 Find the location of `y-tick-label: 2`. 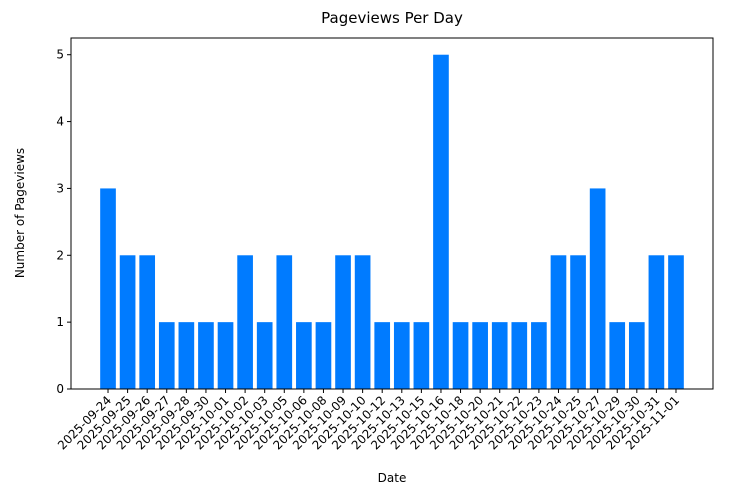

y-tick-label: 2 is located at coordinates (60, 255).